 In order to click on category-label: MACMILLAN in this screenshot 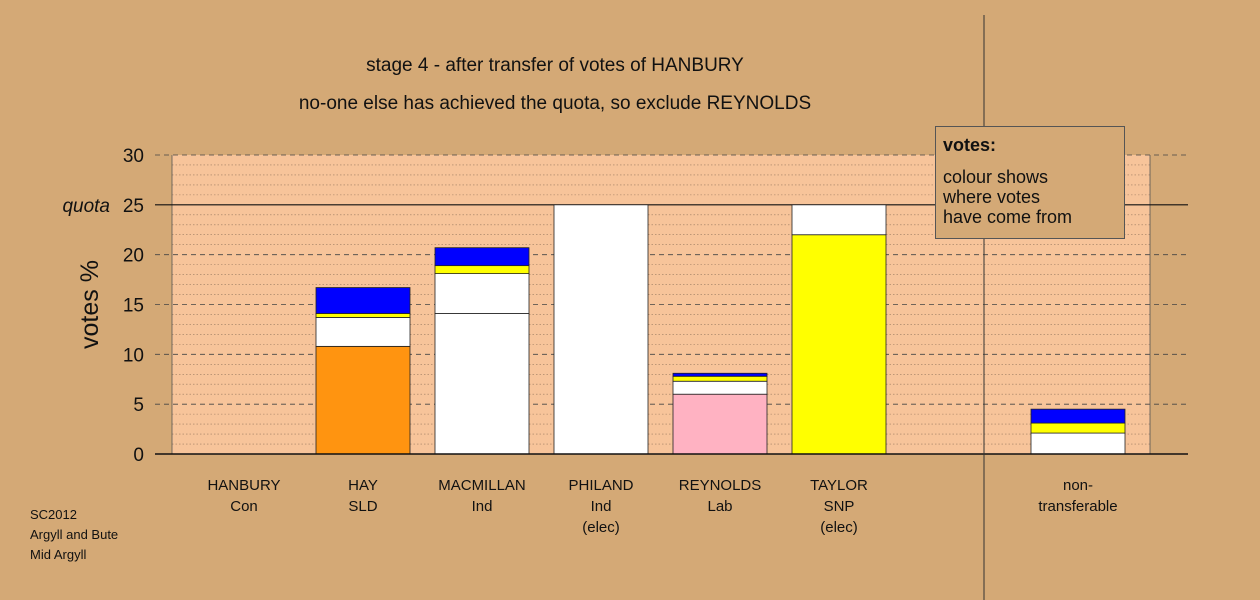, I will do `click(482, 485)`.